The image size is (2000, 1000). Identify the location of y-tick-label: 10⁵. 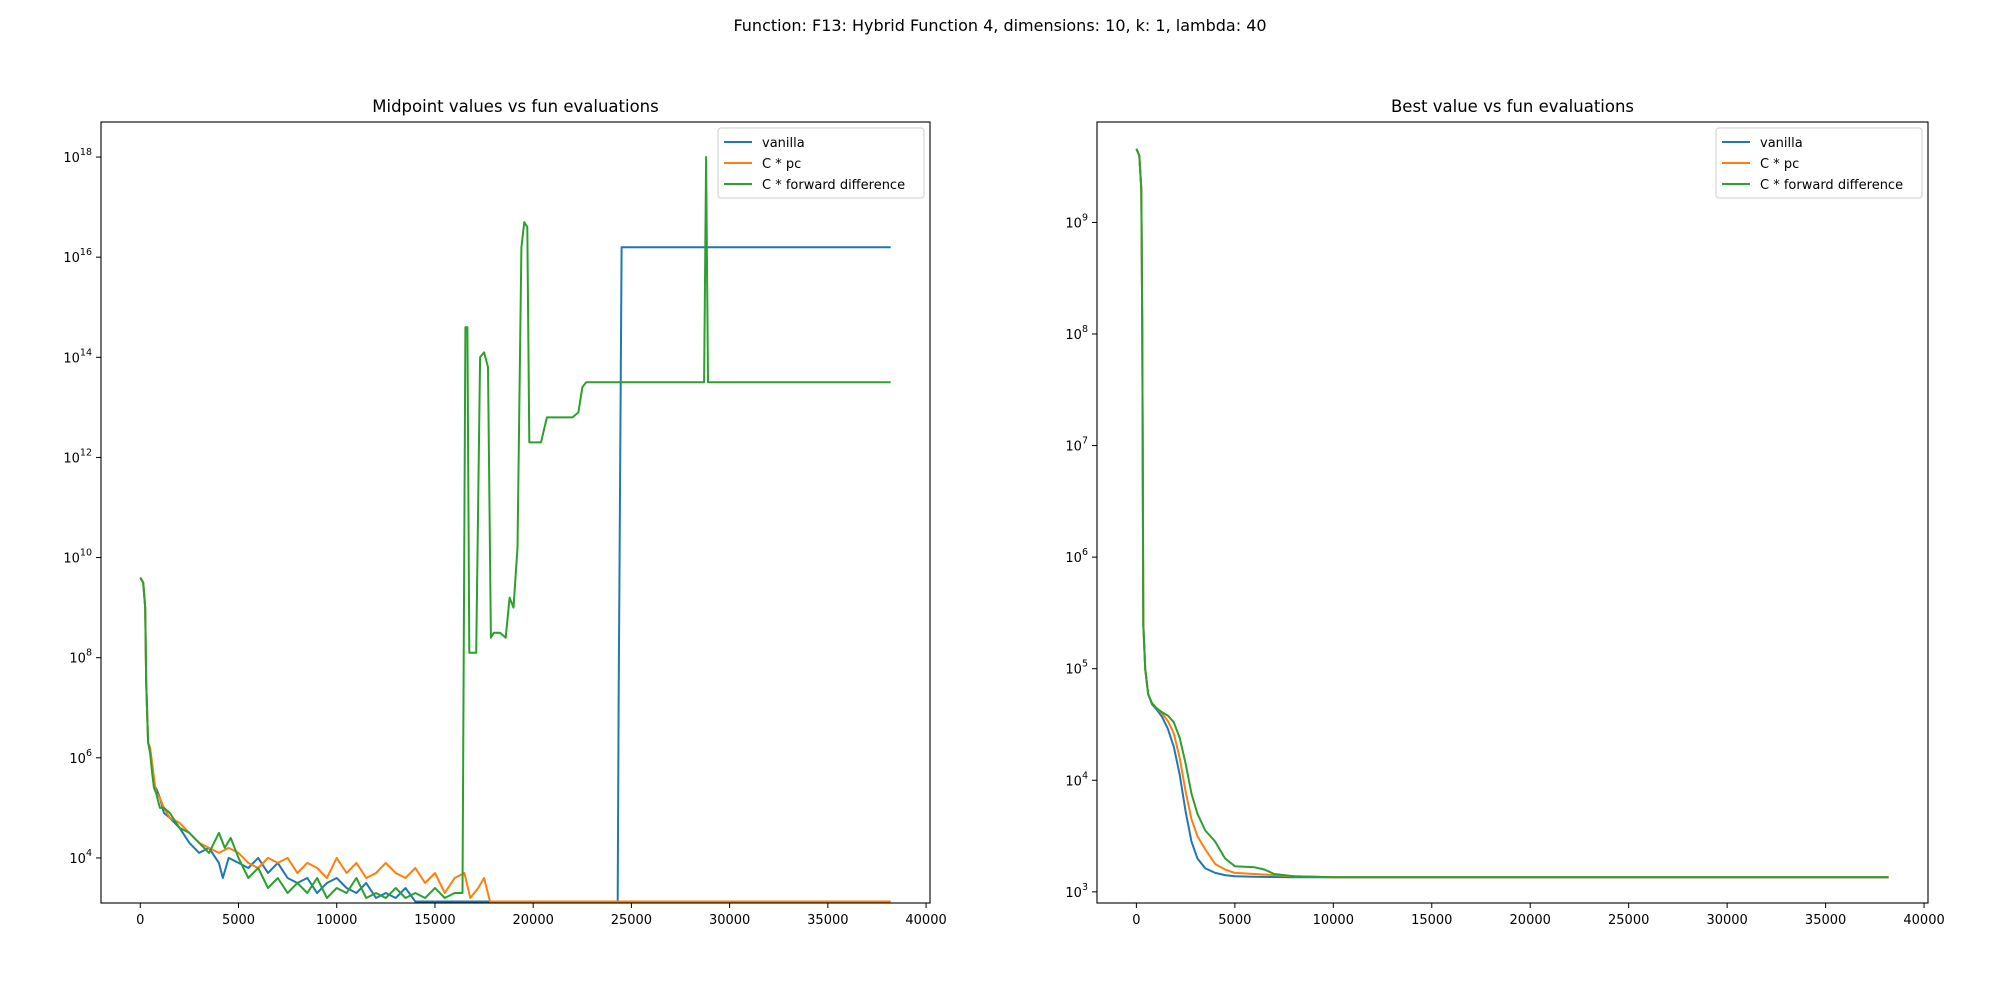
(1076, 668).